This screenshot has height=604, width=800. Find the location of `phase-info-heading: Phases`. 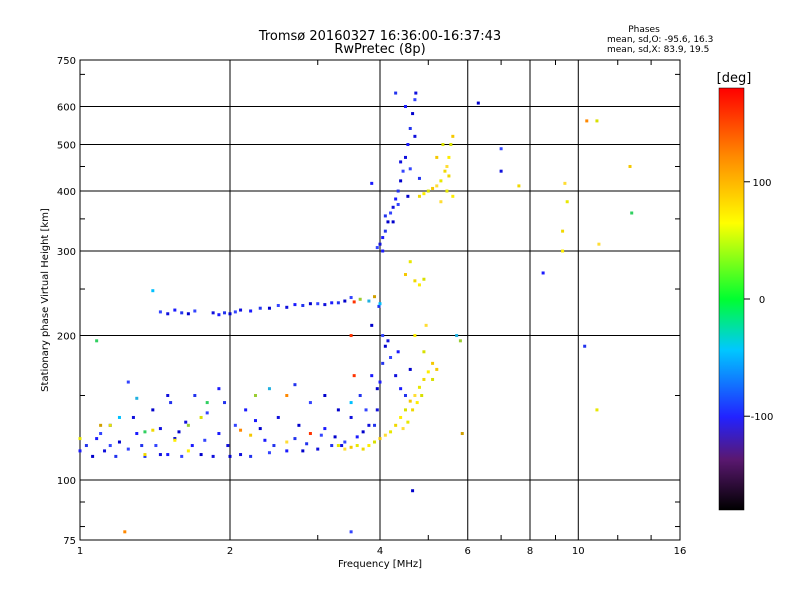

phase-info-heading: Phases is located at coordinates (644, 30).